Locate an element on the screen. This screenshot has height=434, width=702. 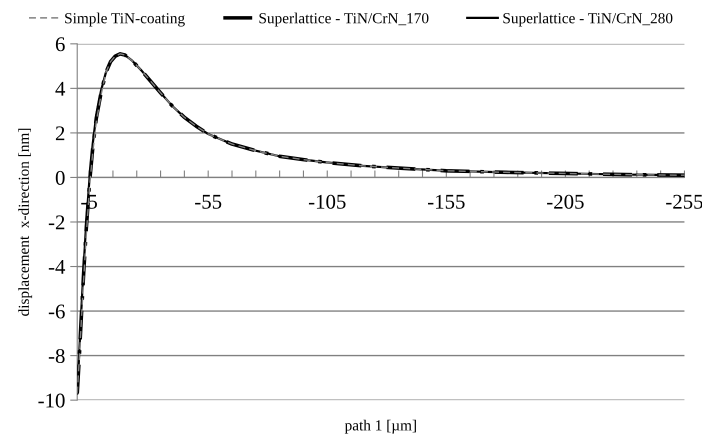
legend-label: Superlattice - TiN/CrN_170 is located at coordinates (343, 19).